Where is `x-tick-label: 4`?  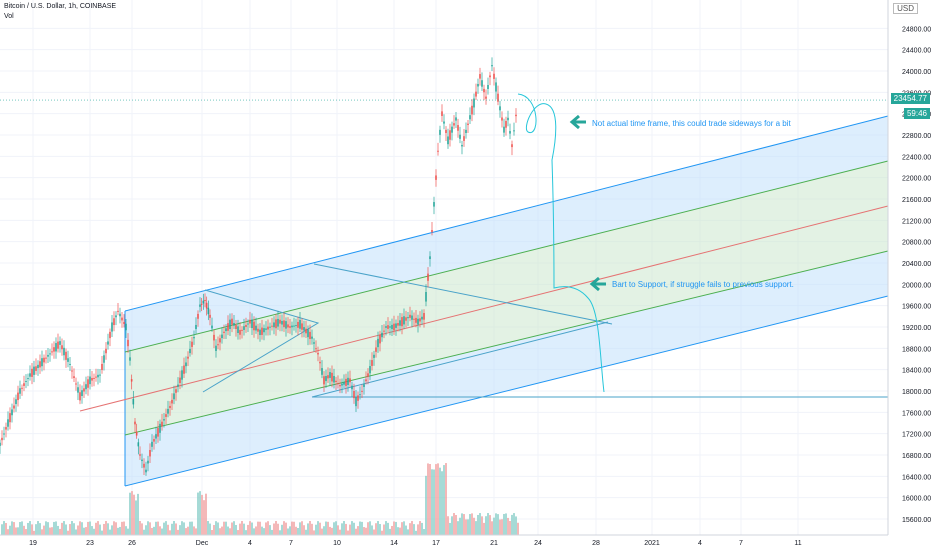 x-tick-label: 4 is located at coordinates (250, 543).